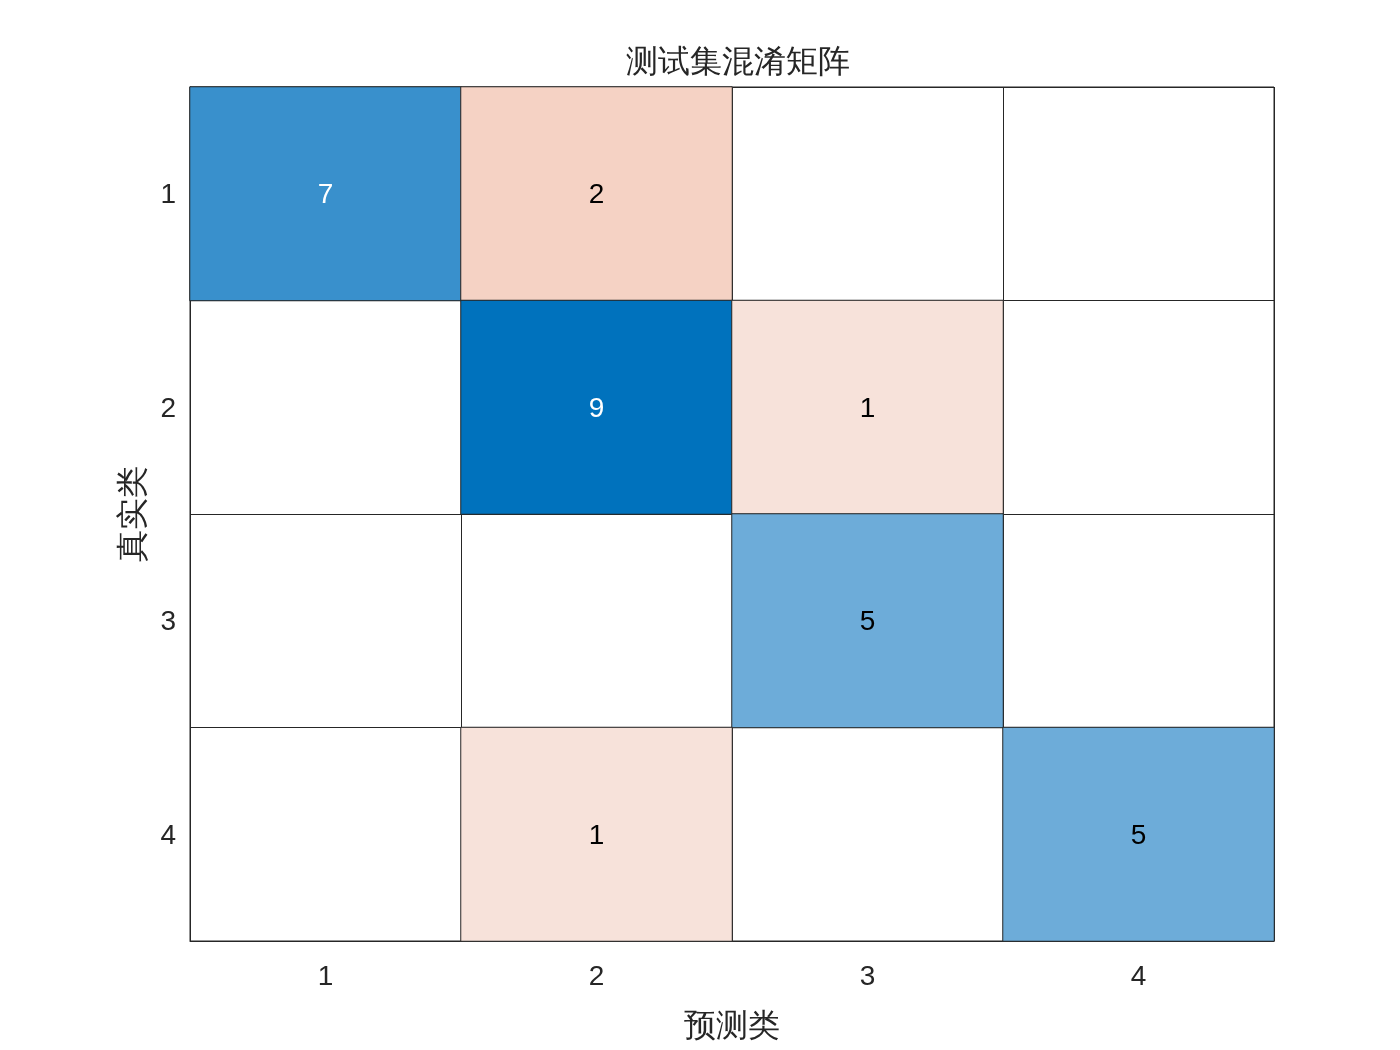 Image resolution: width=1400 pixels, height=1050 pixels. I want to click on y-tick-label: 3, so click(168, 621).